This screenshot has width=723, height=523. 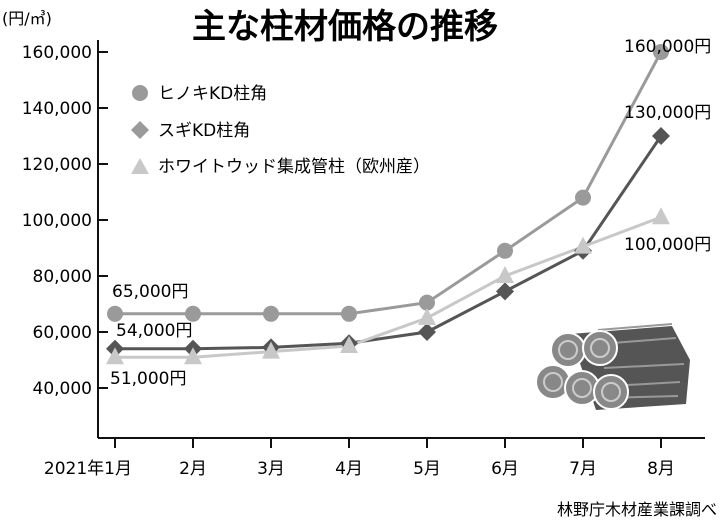 I want to click on legend-label-whitewood: ホワイトウッド集成管柱（欧州産）, so click(x=294, y=167).